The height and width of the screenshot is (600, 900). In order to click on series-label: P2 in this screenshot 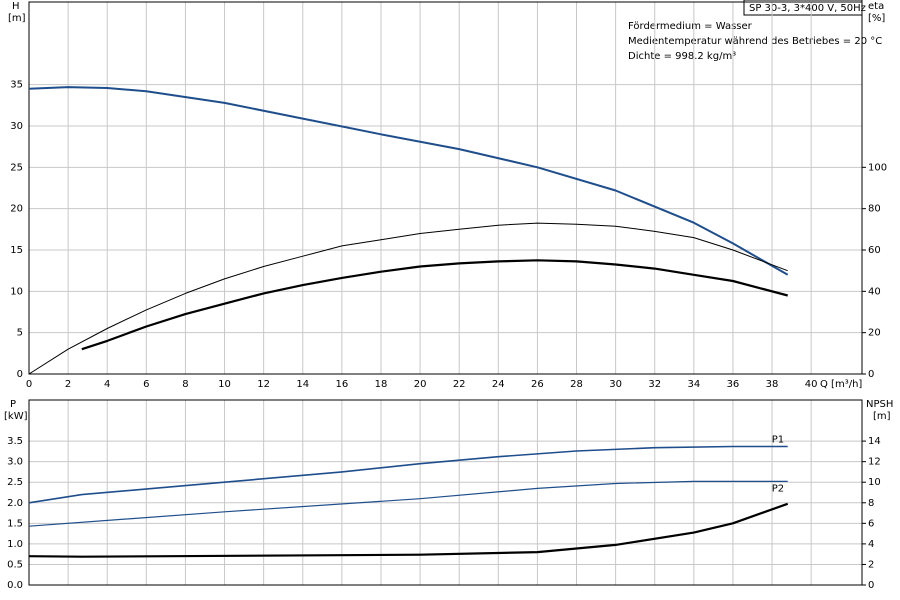, I will do `click(778, 488)`.